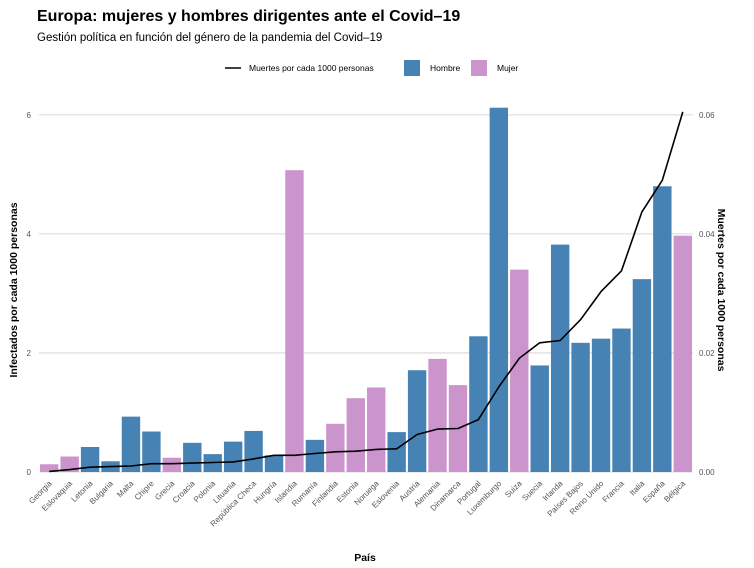 The height and width of the screenshot is (568, 754). What do you see at coordinates (507, 68) in the screenshot?
I see `legend-mujer-label: Mujer` at bounding box center [507, 68].